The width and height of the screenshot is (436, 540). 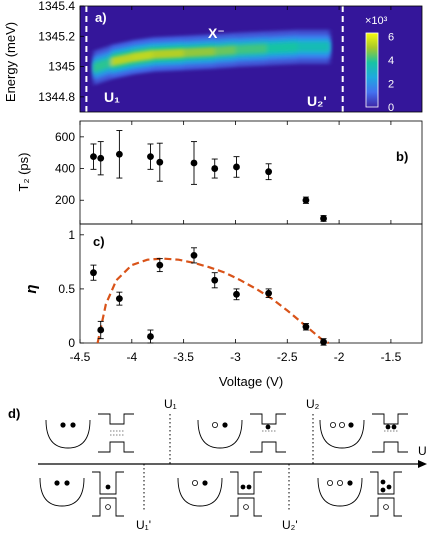 What do you see at coordinates (56, 6) in the screenshot?
I see `a-y-tick-label: 1345.4` at bounding box center [56, 6].